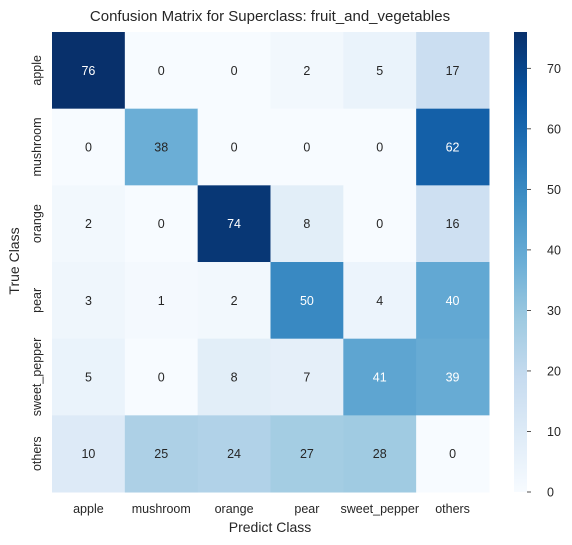 The width and height of the screenshot is (572, 545). I want to click on cell-value-label: 4, so click(379, 301).